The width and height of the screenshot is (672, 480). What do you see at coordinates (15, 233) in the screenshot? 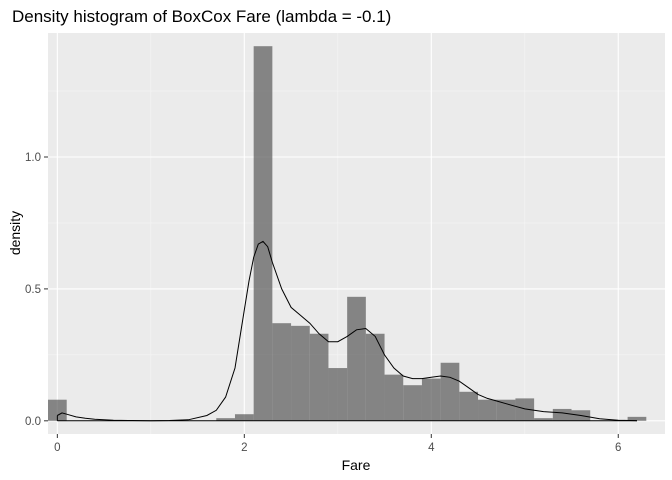
I see `y-axis-title: density` at bounding box center [15, 233].